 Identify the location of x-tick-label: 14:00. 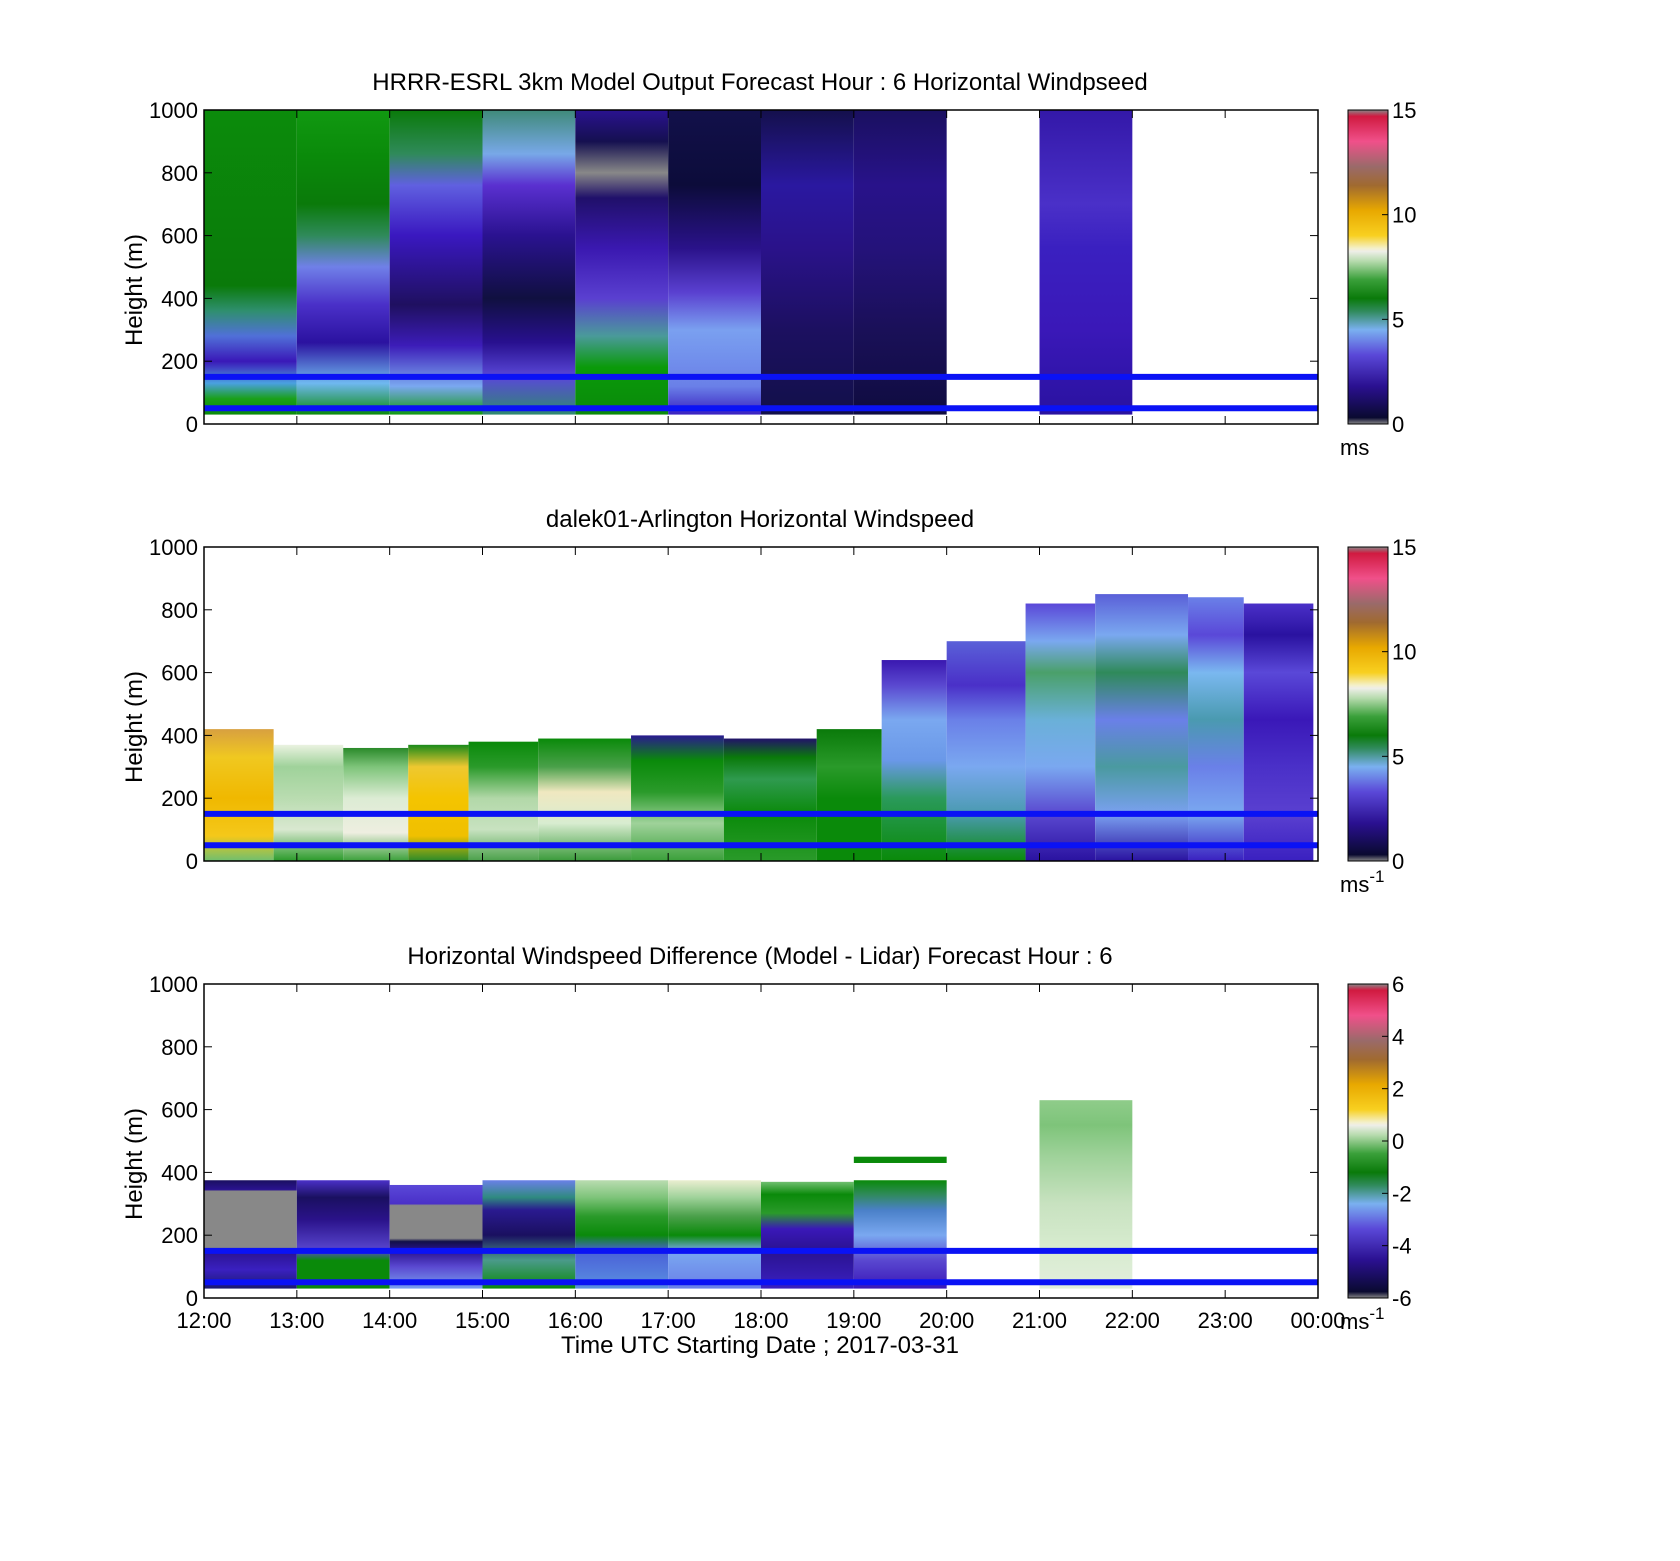
(389, 1320).